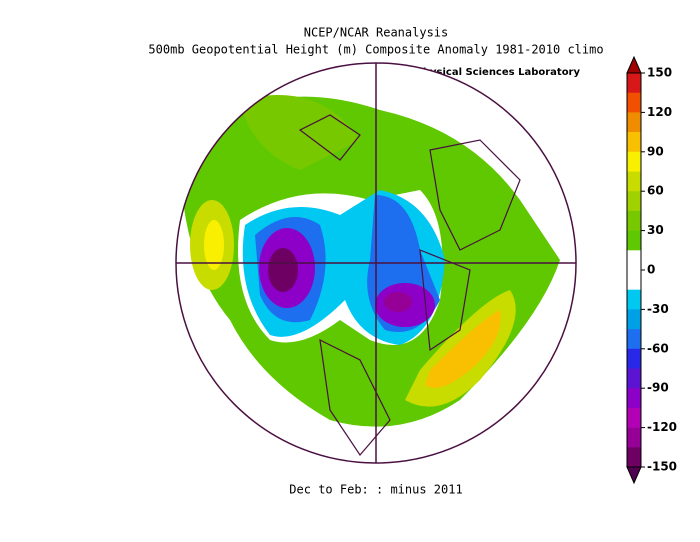 This screenshot has height=542, width=700. Describe the element at coordinates (634, 64) in the screenshot. I see `colorbar-over` at that location.